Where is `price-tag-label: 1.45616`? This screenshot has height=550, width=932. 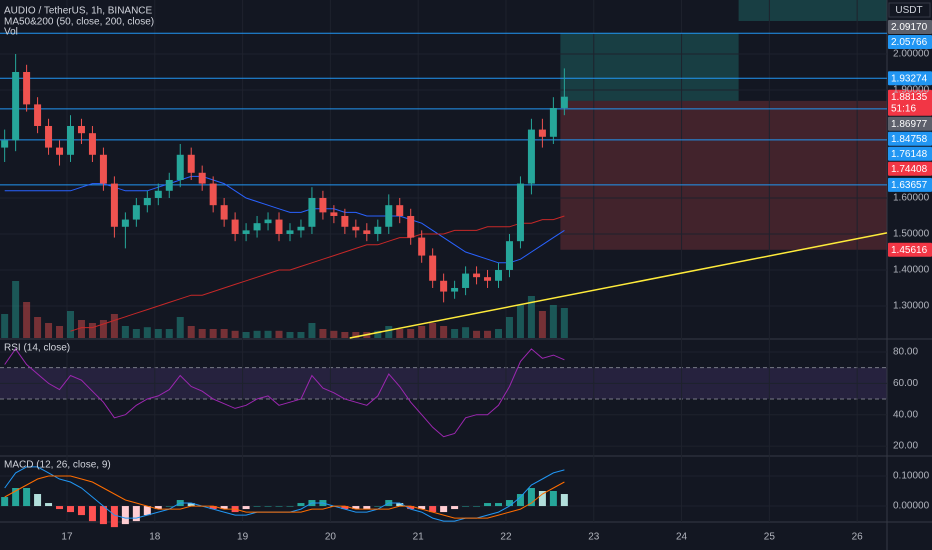 price-tag-label: 1.45616 is located at coordinates (909, 250).